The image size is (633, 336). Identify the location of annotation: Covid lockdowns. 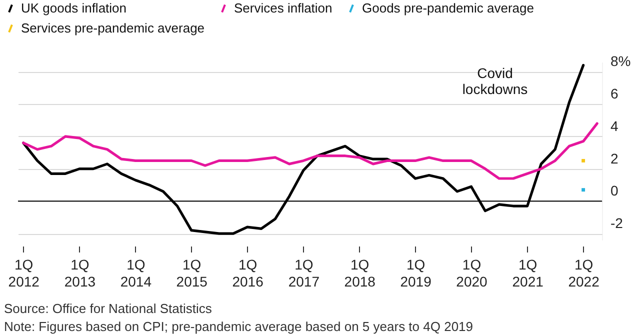
(495, 81).